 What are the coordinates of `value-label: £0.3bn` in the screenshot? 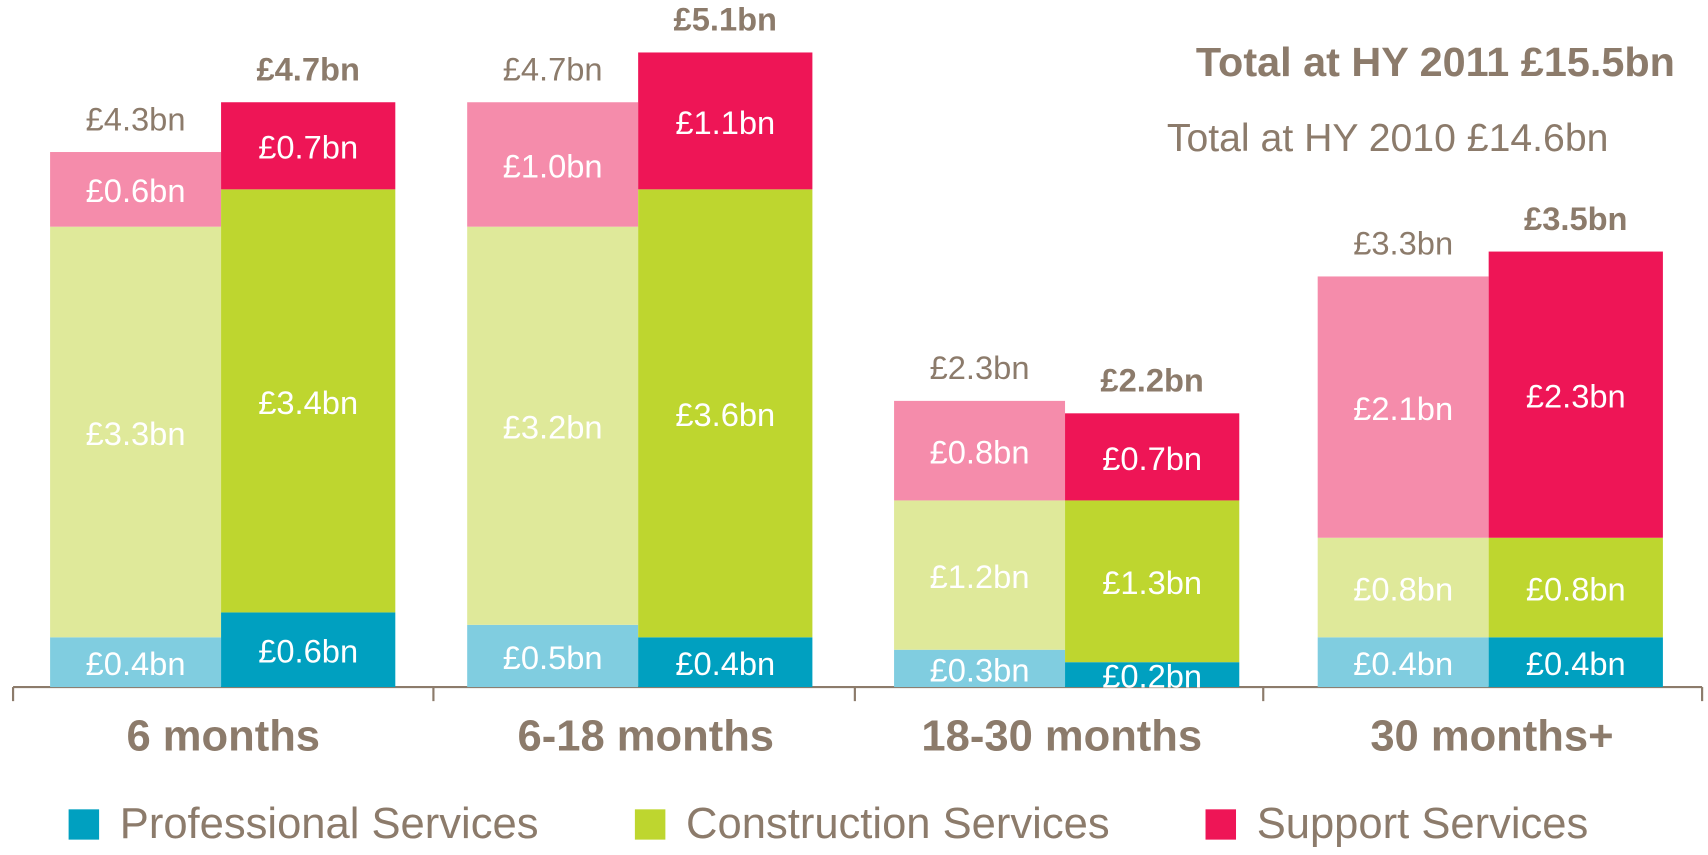 It's located at (980, 670).